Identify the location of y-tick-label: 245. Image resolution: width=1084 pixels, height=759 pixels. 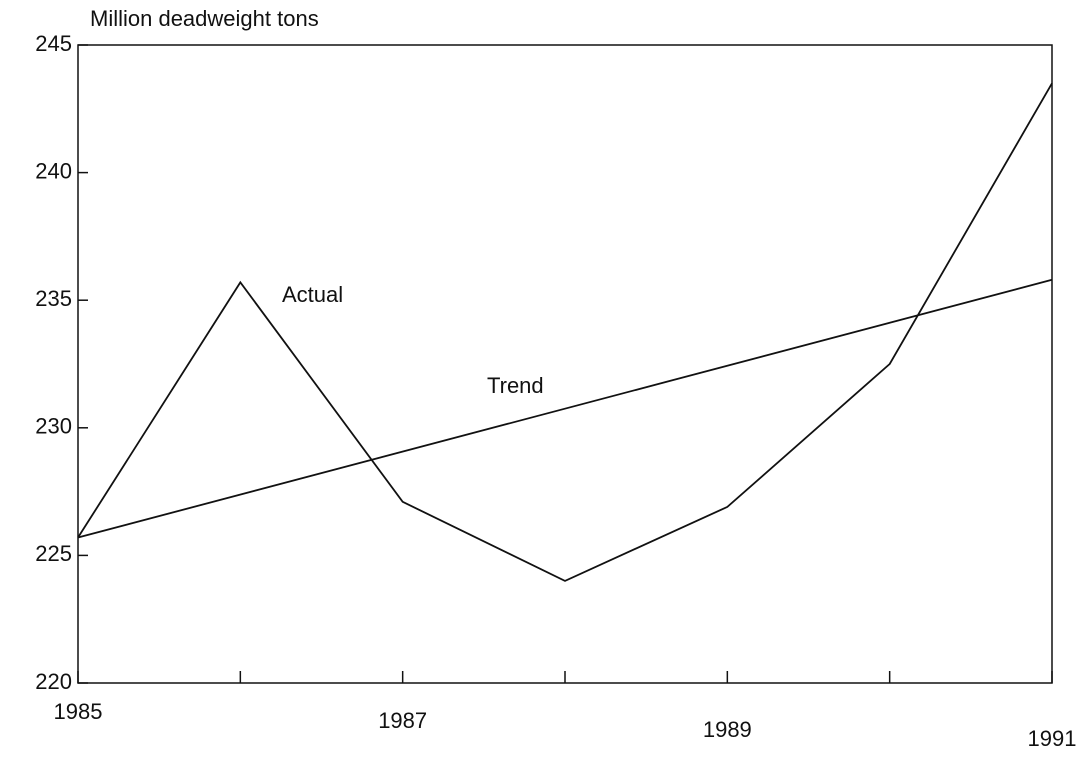
(53, 43).